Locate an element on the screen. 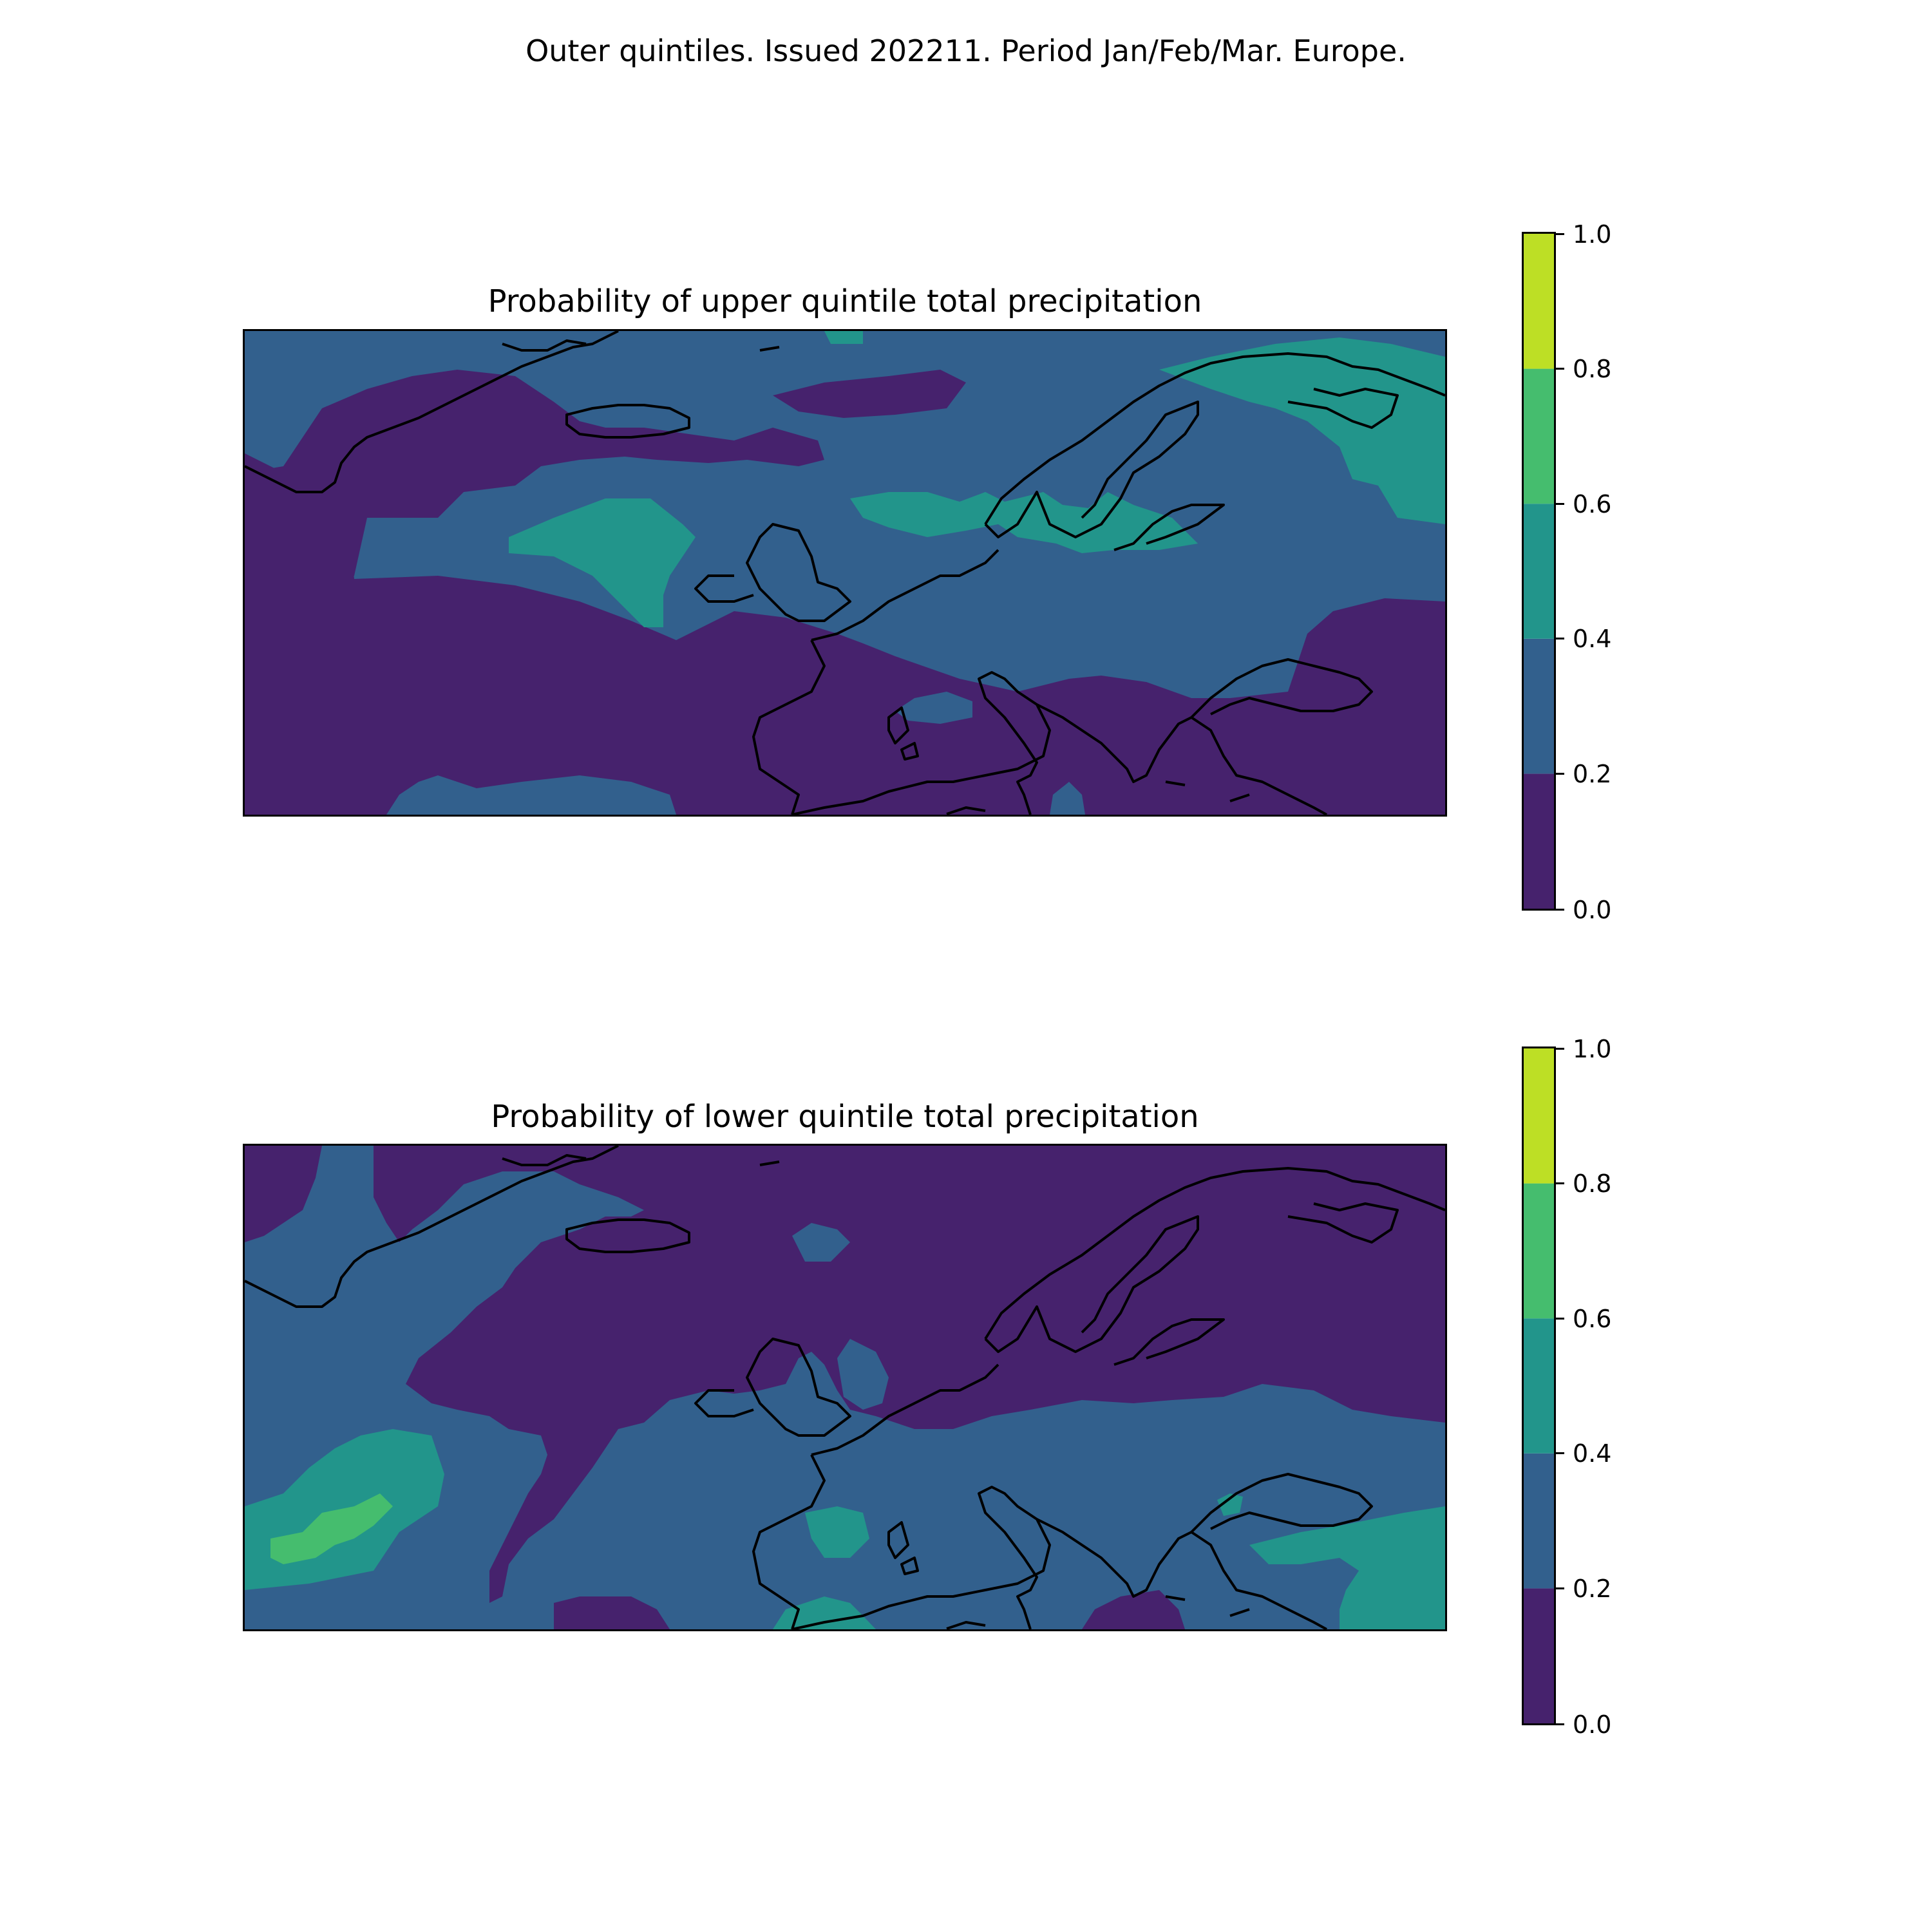  upper-tick-label-3: 0.6 is located at coordinates (1593, 504).